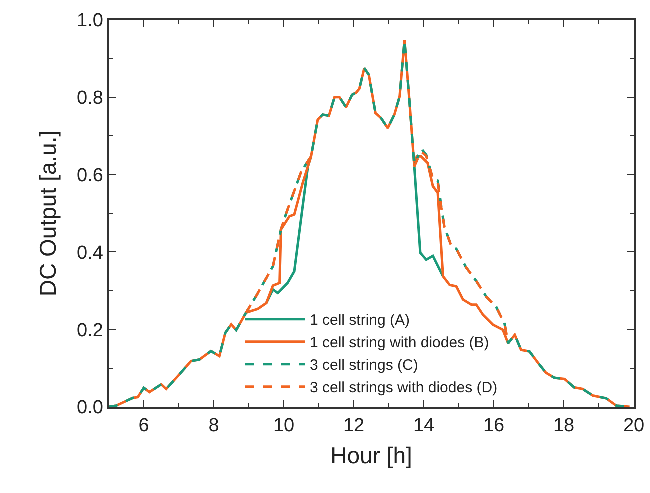 This screenshot has width=650, height=493. I want to click on y-tick-label: 0.0, so click(90, 408).